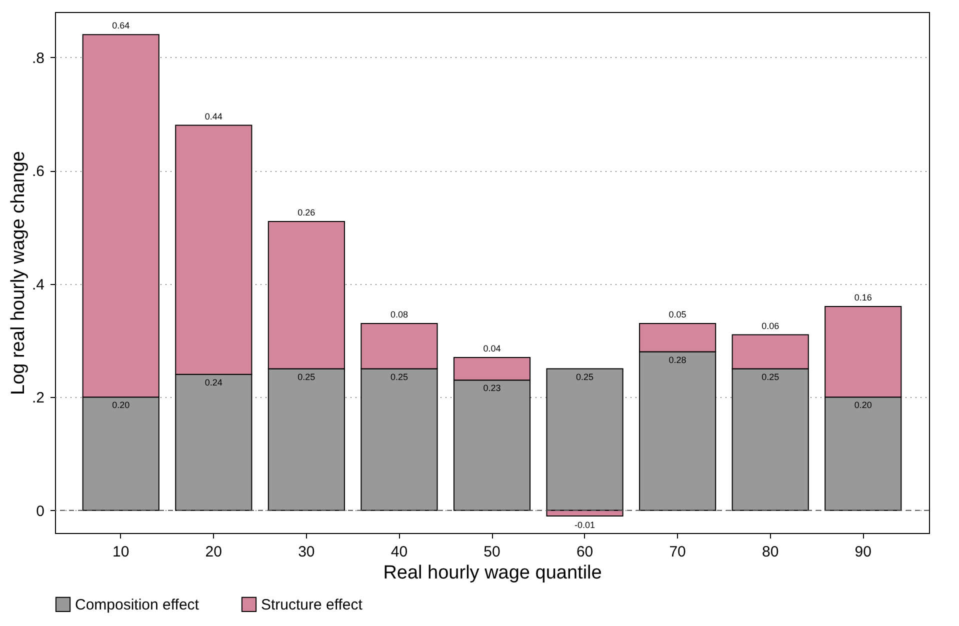 This screenshot has height=626, width=959. Describe the element at coordinates (38, 171) in the screenshot. I see `y-tick-label: .6` at that location.